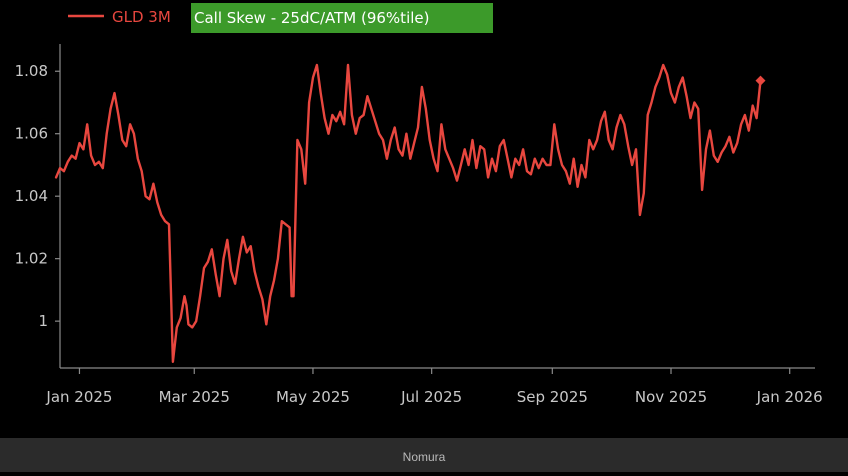 Image resolution: width=848 pixels, height=476 pixels. I want to click on x-tick-label: Sep 2025, so click(552, 397).